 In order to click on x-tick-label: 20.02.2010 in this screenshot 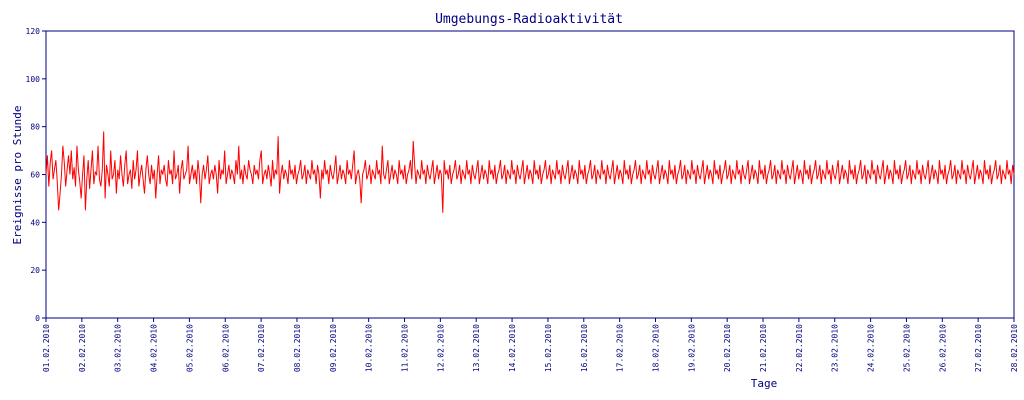, I will do `click(727, 348)`.